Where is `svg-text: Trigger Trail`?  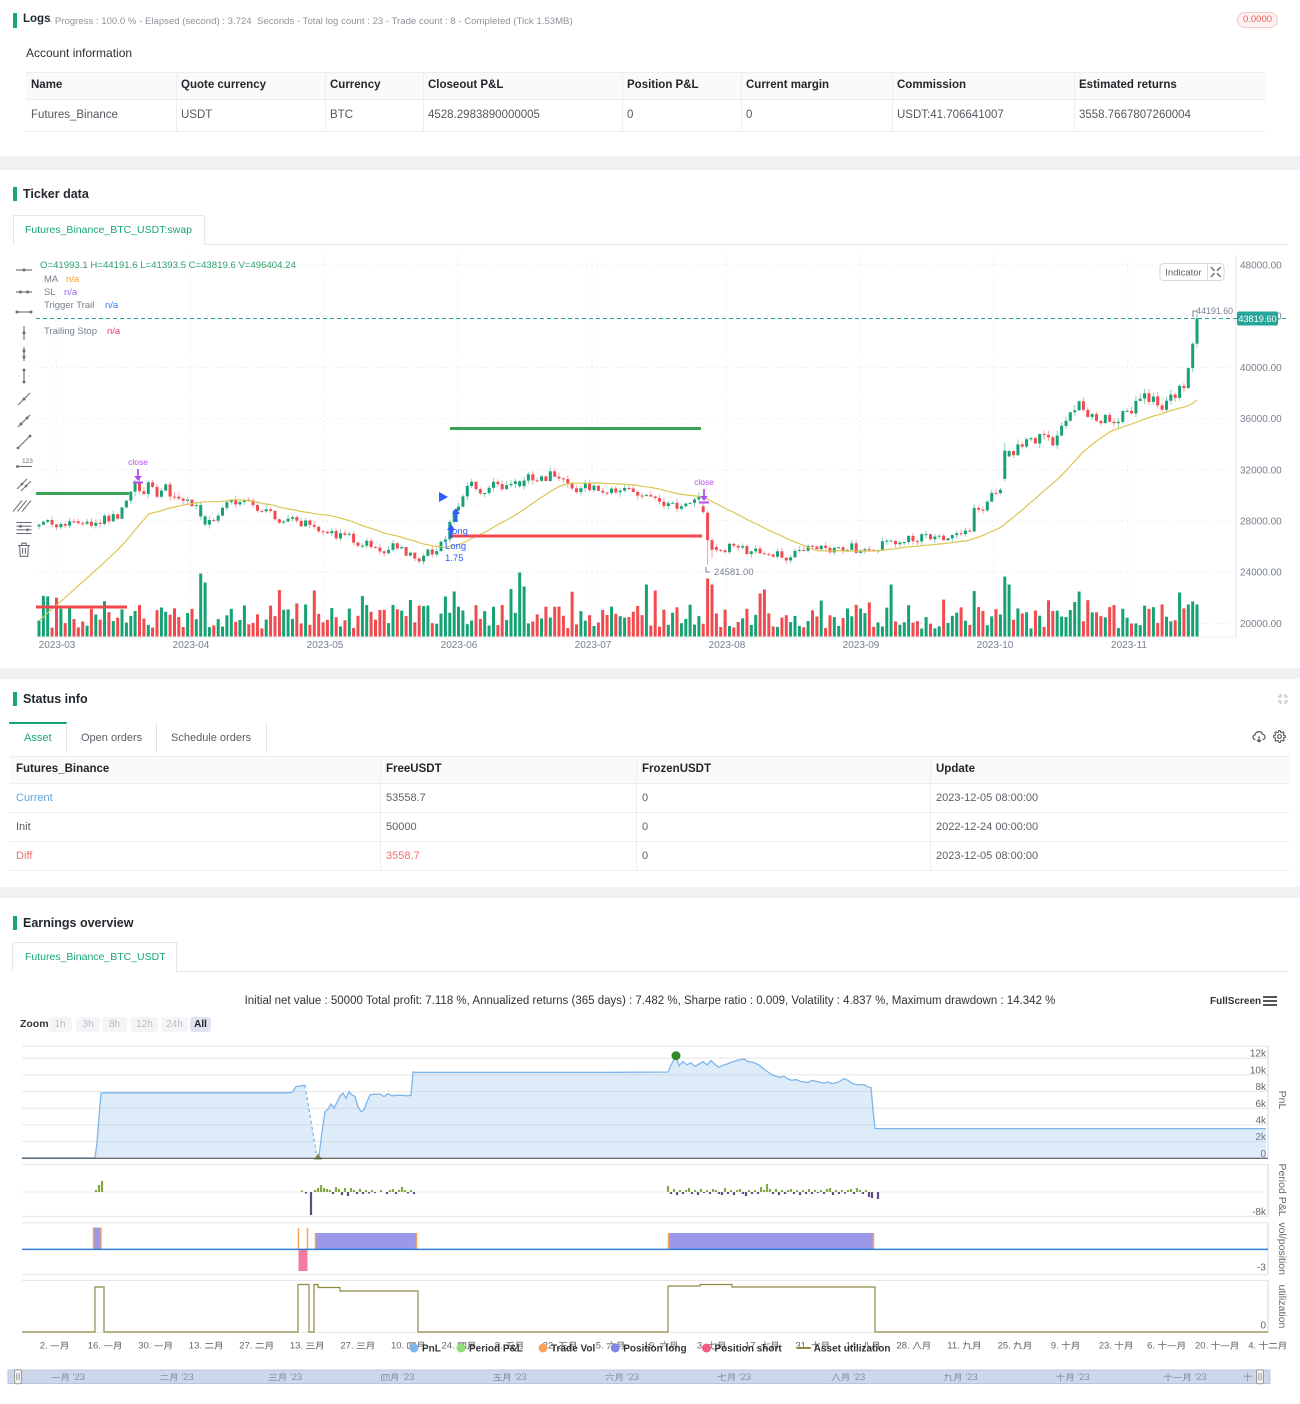 svg-text: Trigger Trail is located at coordinates (69, 305).